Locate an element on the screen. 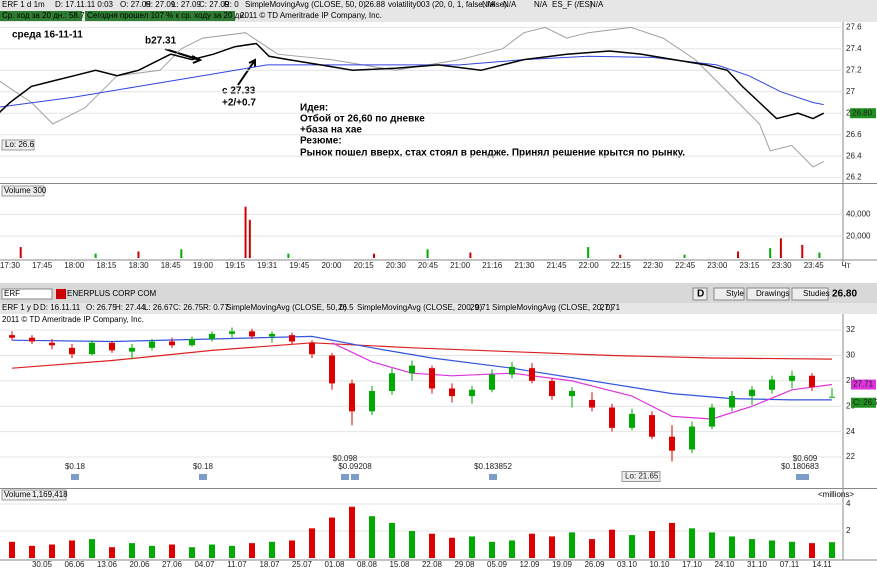 Image resolution: width=877 pixels, height=570 pixels. badge is located at coordinates (41, 16).